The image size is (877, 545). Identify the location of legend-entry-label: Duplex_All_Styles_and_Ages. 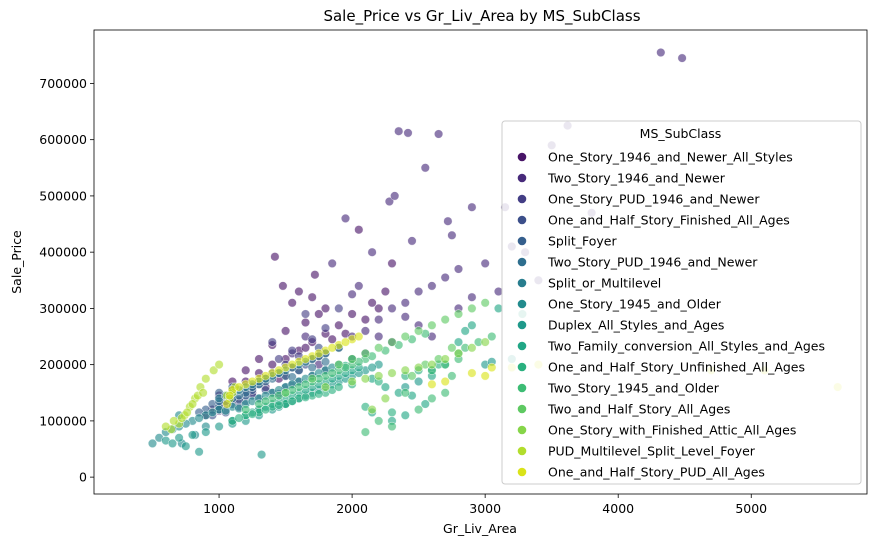
(636, 325).